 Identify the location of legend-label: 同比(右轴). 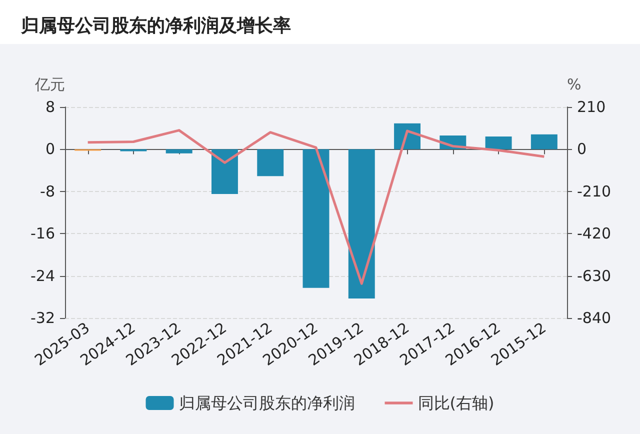
(456, 403).